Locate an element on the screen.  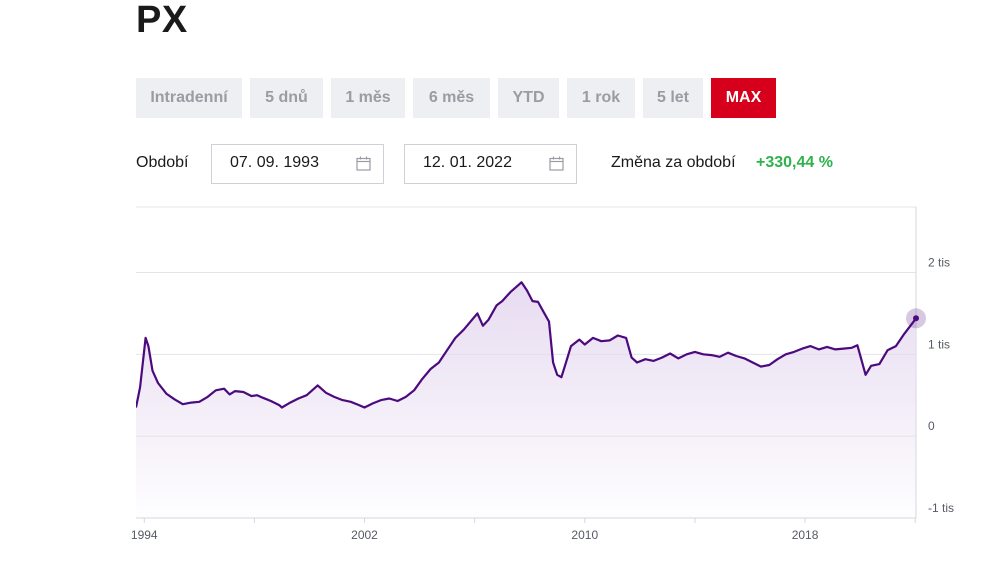
date-from-field is located at coordinates (297, 164).